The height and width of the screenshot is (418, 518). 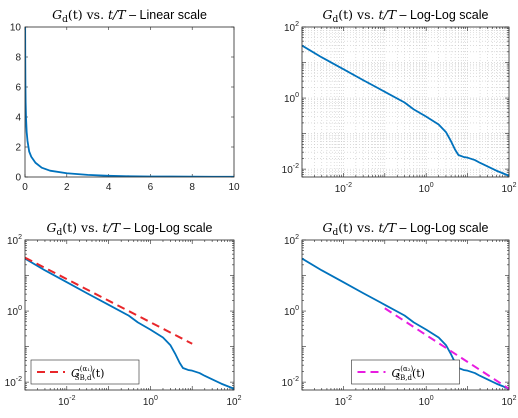 What do you see at coordinates (131, 187) in the screenshot?
I see `x-tick-labels: 0 2 4 6 8 10` at bounding box center [131, 187].